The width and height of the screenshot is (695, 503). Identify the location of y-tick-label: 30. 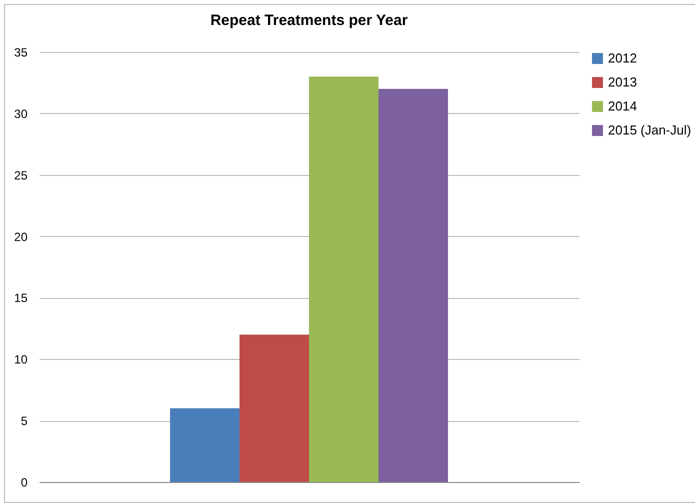
(21, 113).